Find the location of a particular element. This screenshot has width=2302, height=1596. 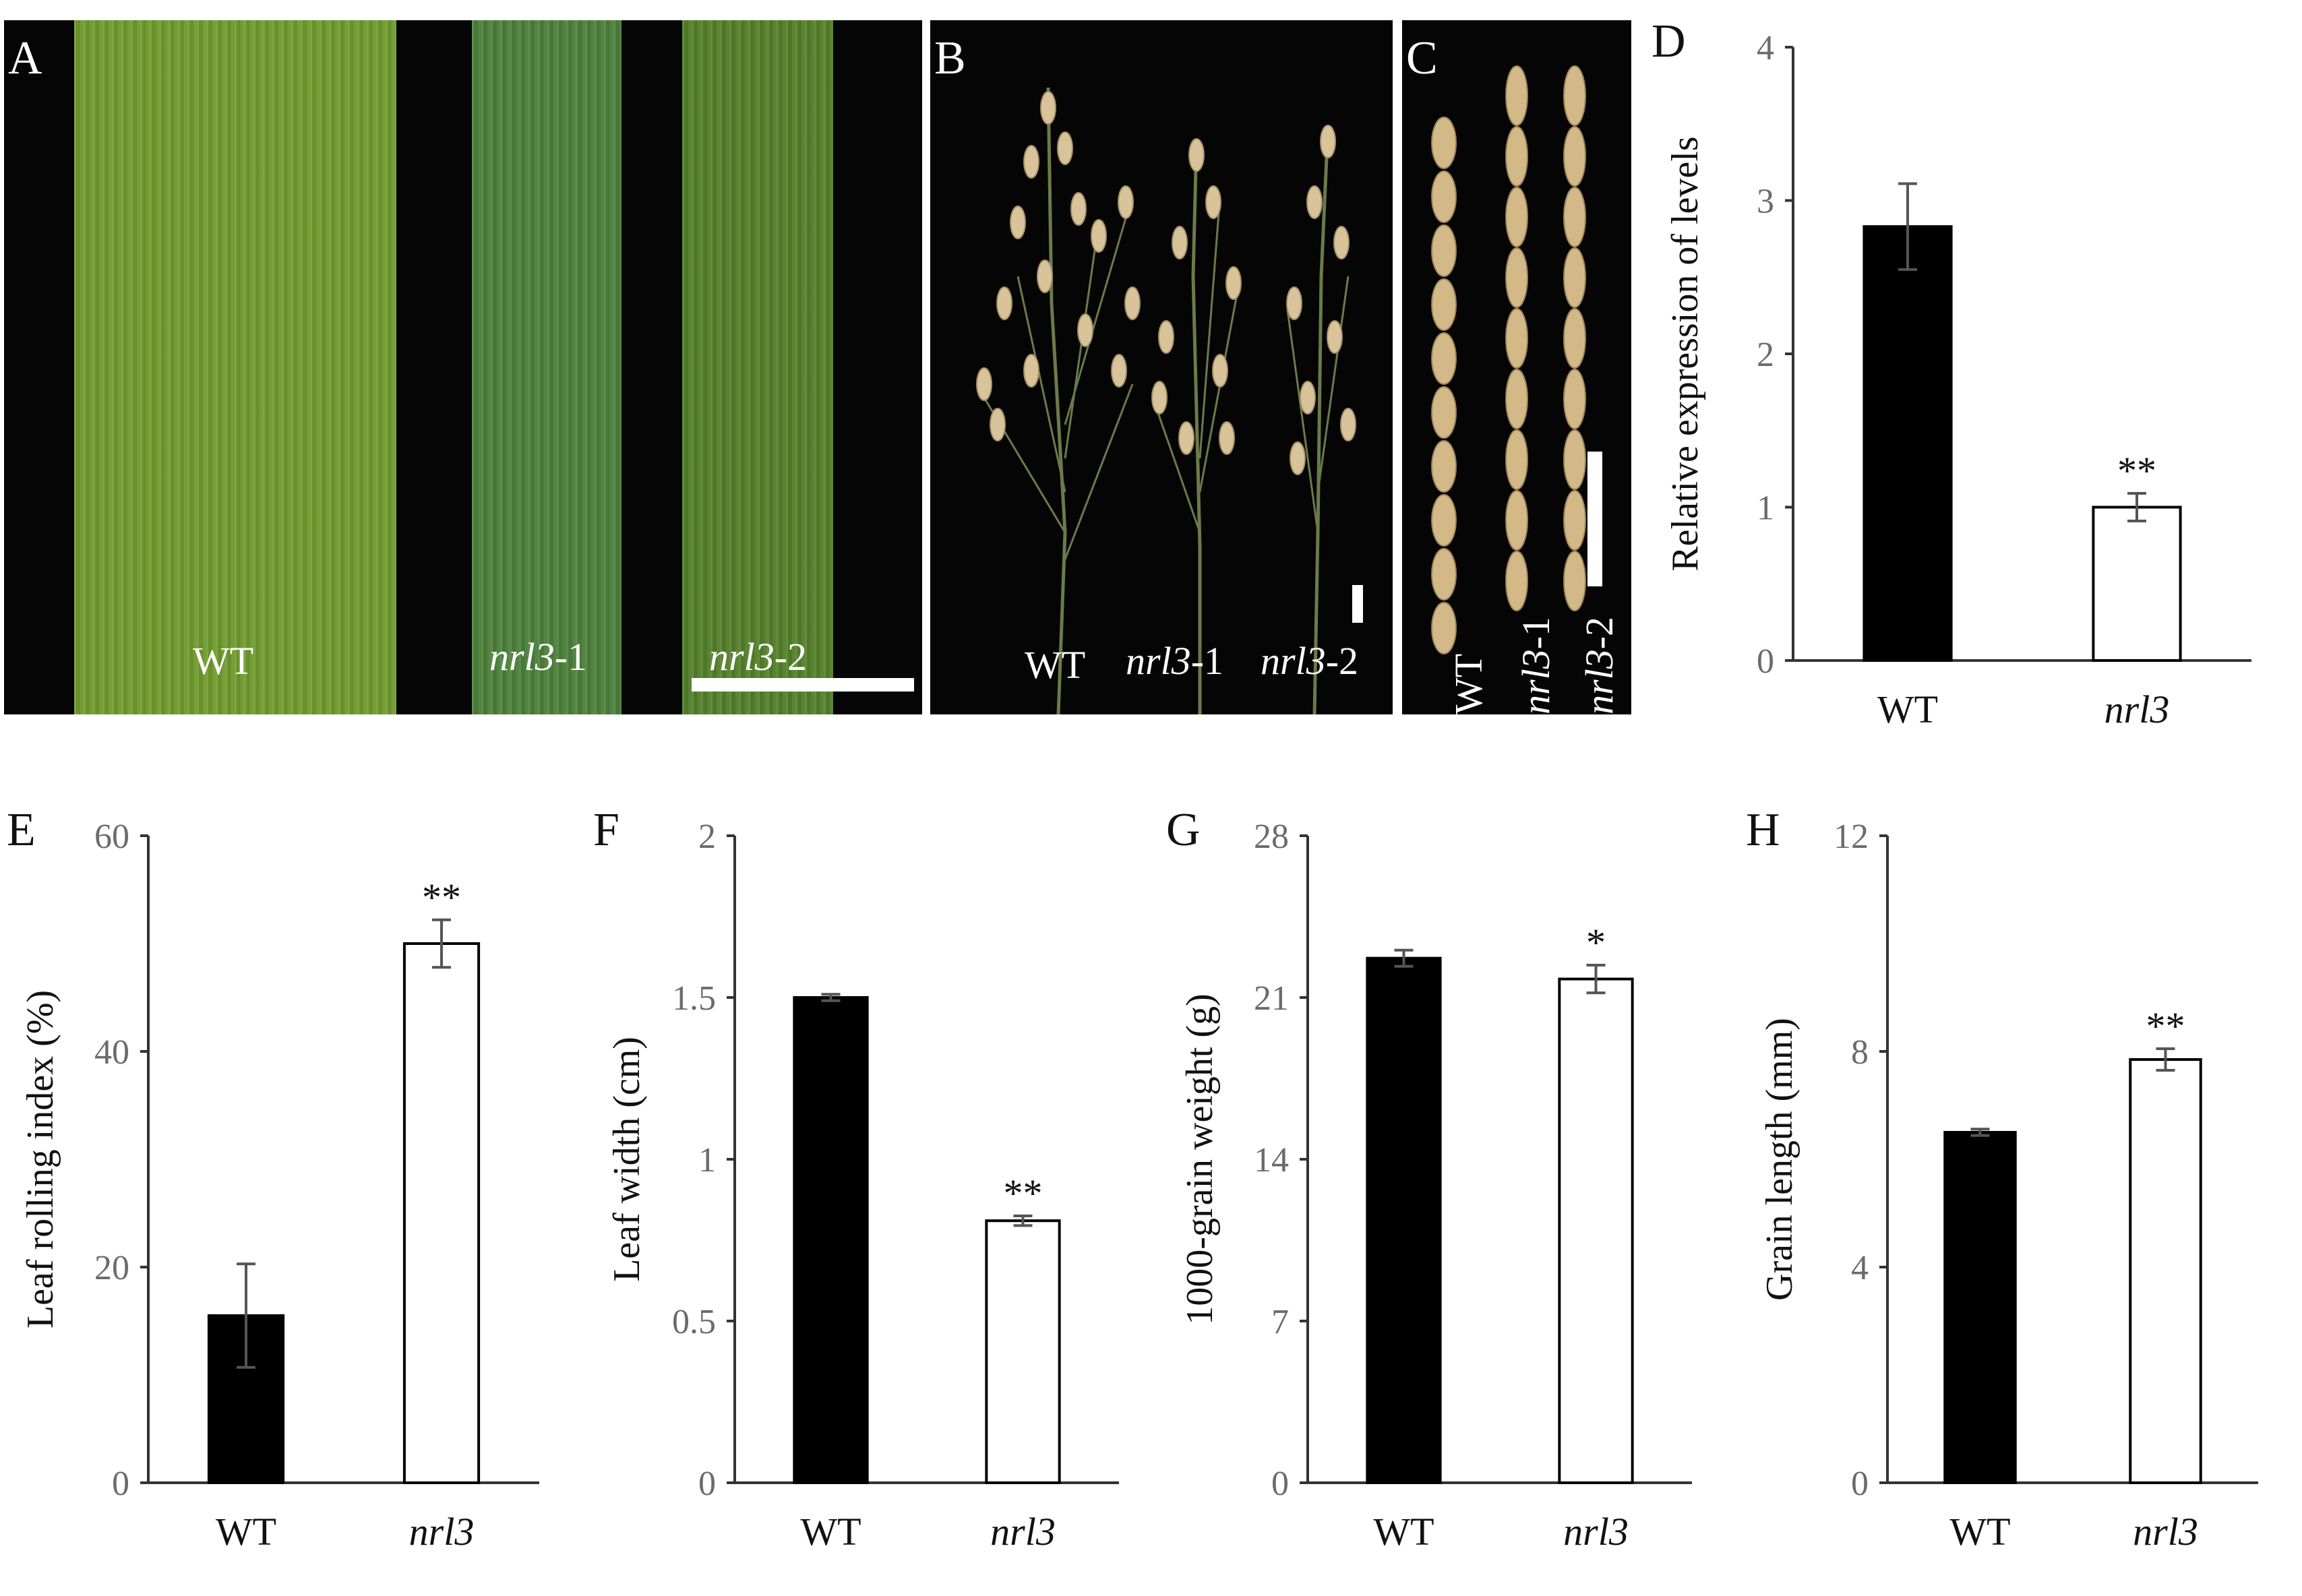

y-tick-label: 7 is located at coordinates (1280, 1322).